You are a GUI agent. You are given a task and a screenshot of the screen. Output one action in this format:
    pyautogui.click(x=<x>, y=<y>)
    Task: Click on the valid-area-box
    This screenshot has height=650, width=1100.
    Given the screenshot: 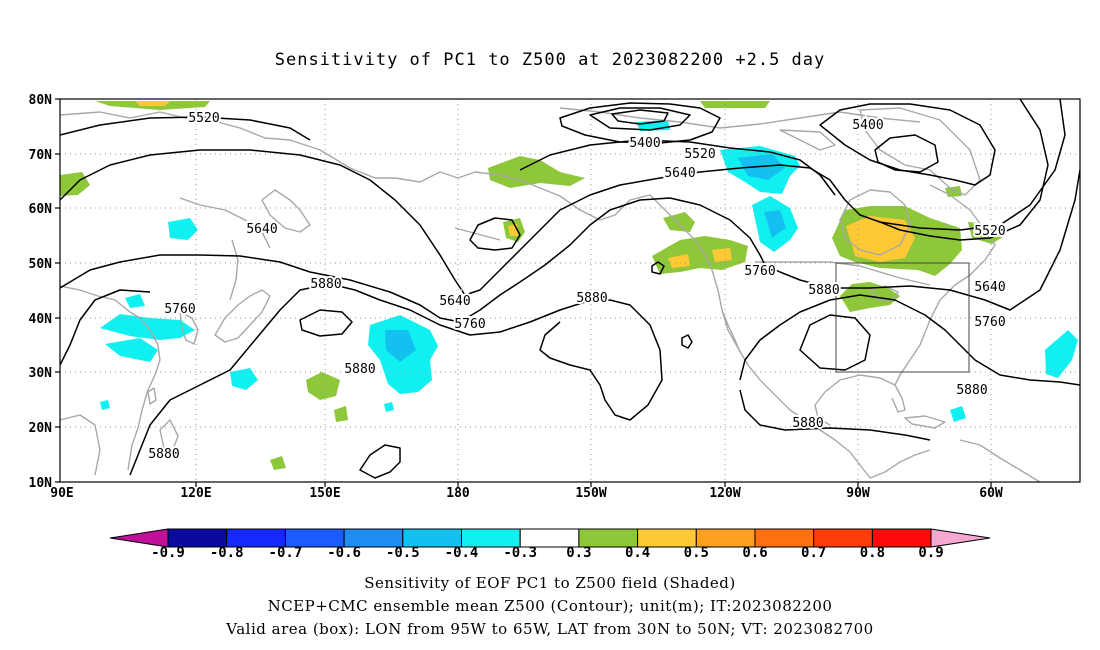 What is the action you would take?
    pyautogui.click(x=902, y=317)
    